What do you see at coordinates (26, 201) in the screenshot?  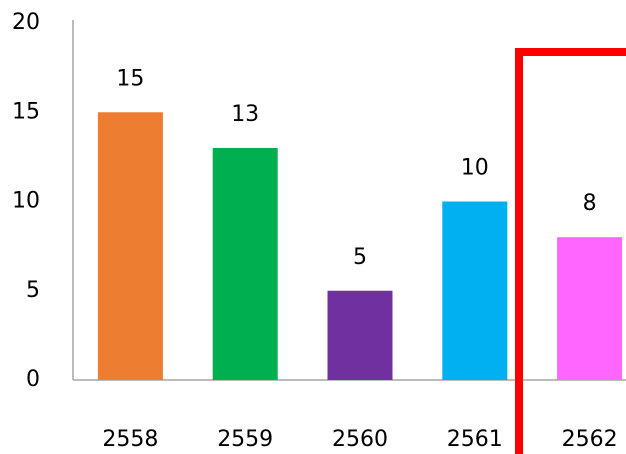 I see `y-tick-label: 10` at bounding box center [26, 201].